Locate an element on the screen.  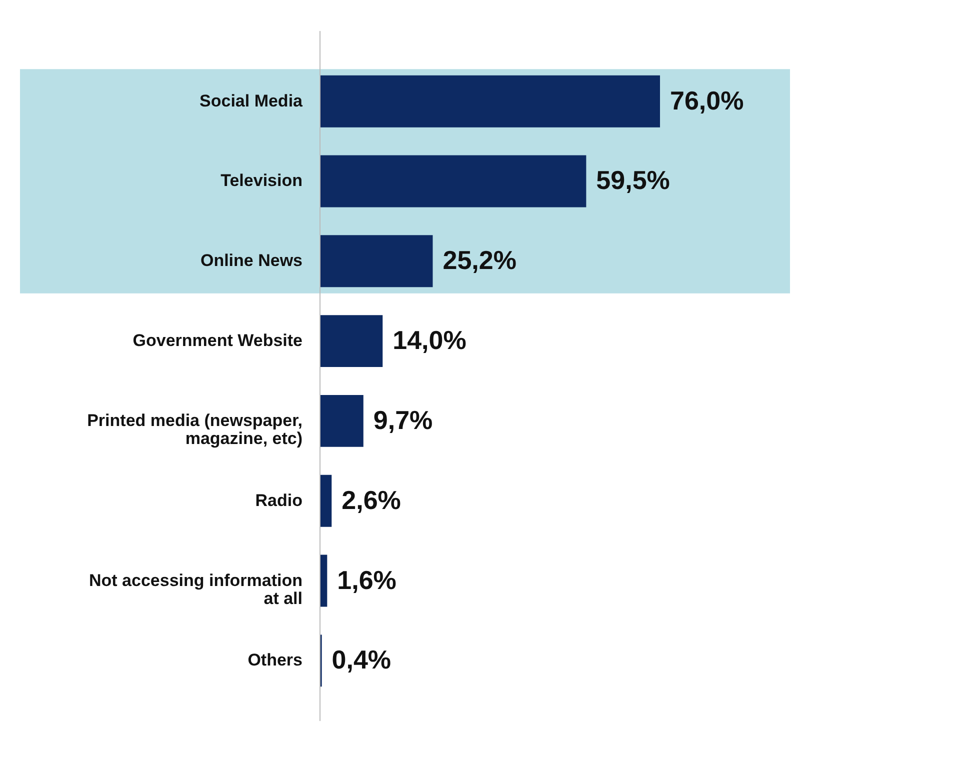
data-label: 0,4% is located at coordinates (362, 659).